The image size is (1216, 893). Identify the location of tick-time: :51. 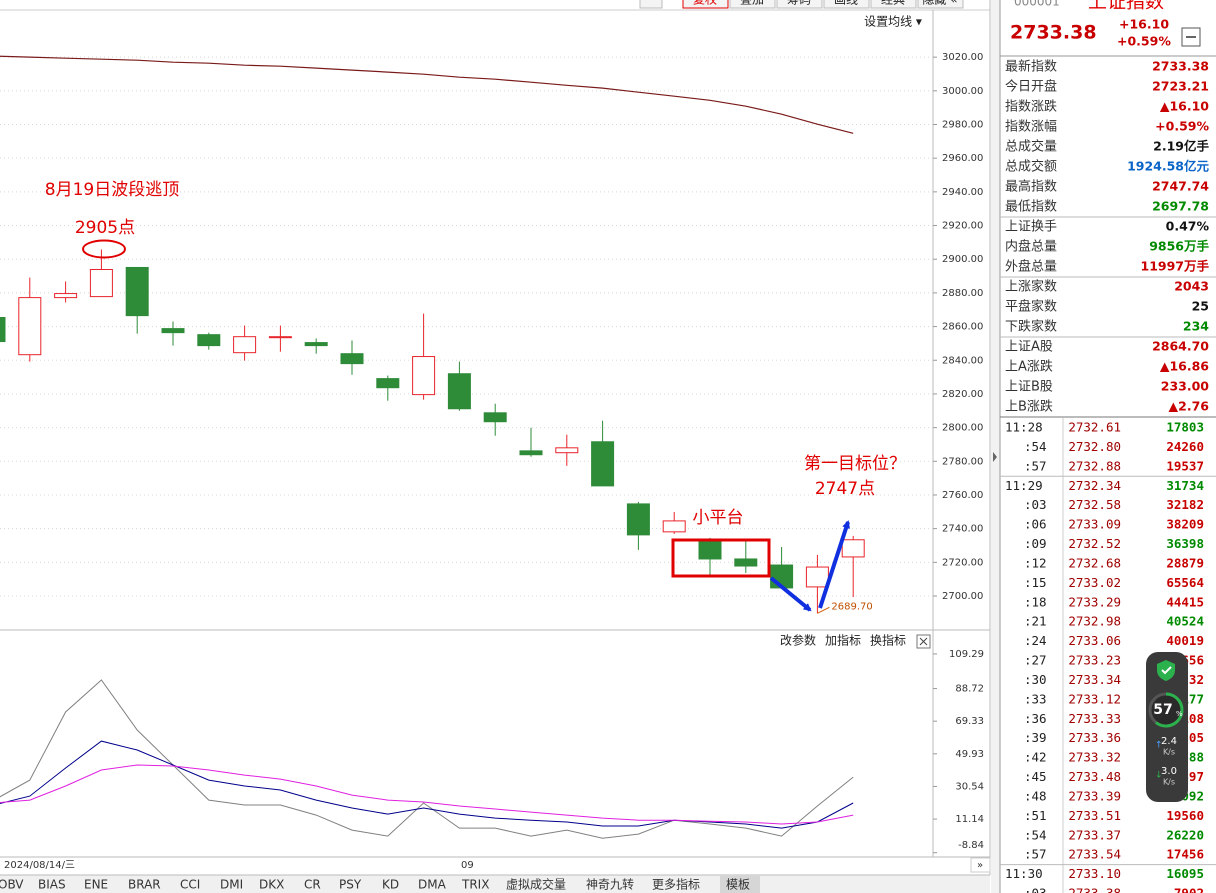
(1035, 815).